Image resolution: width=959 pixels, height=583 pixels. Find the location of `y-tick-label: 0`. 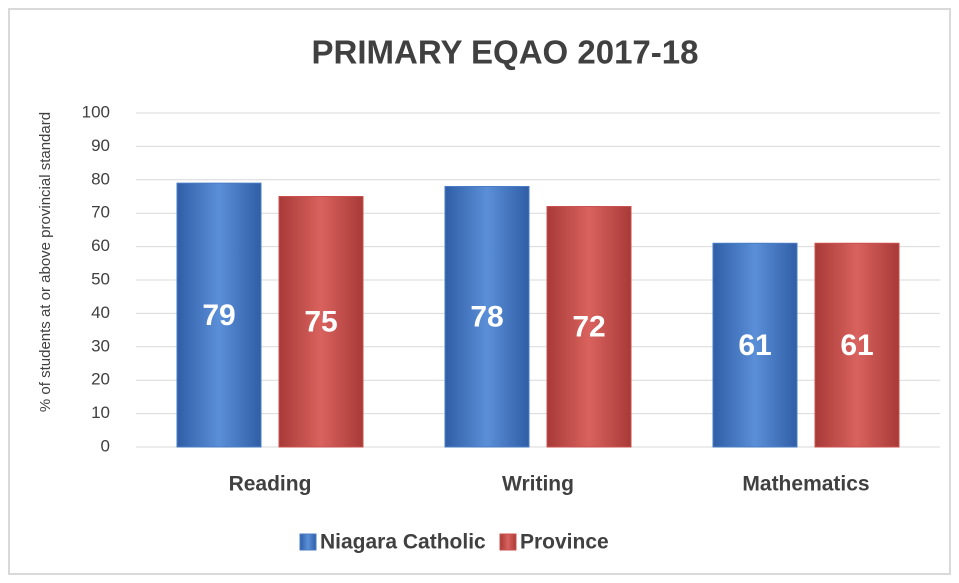

y-tick-label: 0 is located at coordinates (105, 445).